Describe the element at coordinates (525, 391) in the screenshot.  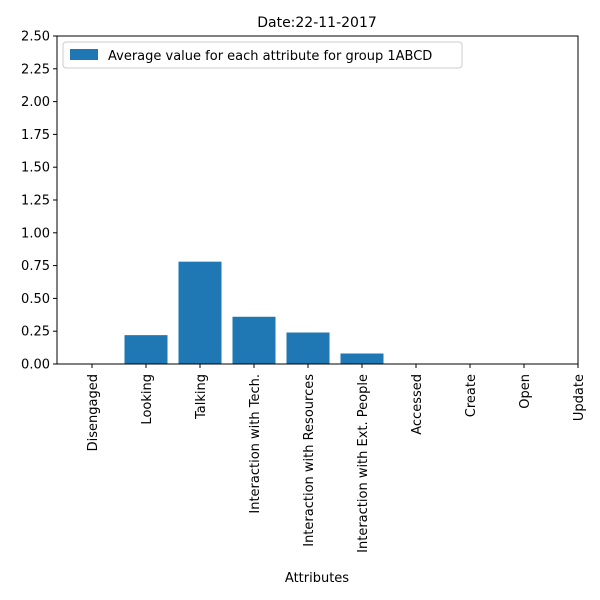
I see `x-tick-label: Open` at that location.